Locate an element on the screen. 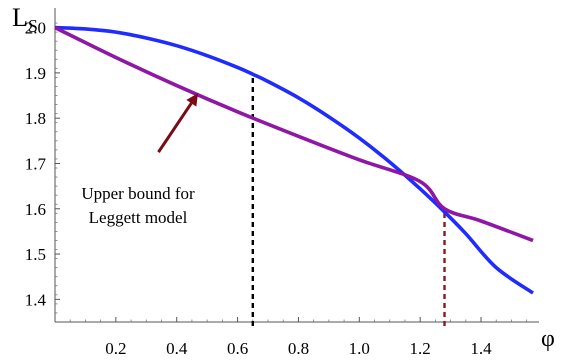 The image size is (569, 364). annotation-arrow is located at coordinates (175, 127).